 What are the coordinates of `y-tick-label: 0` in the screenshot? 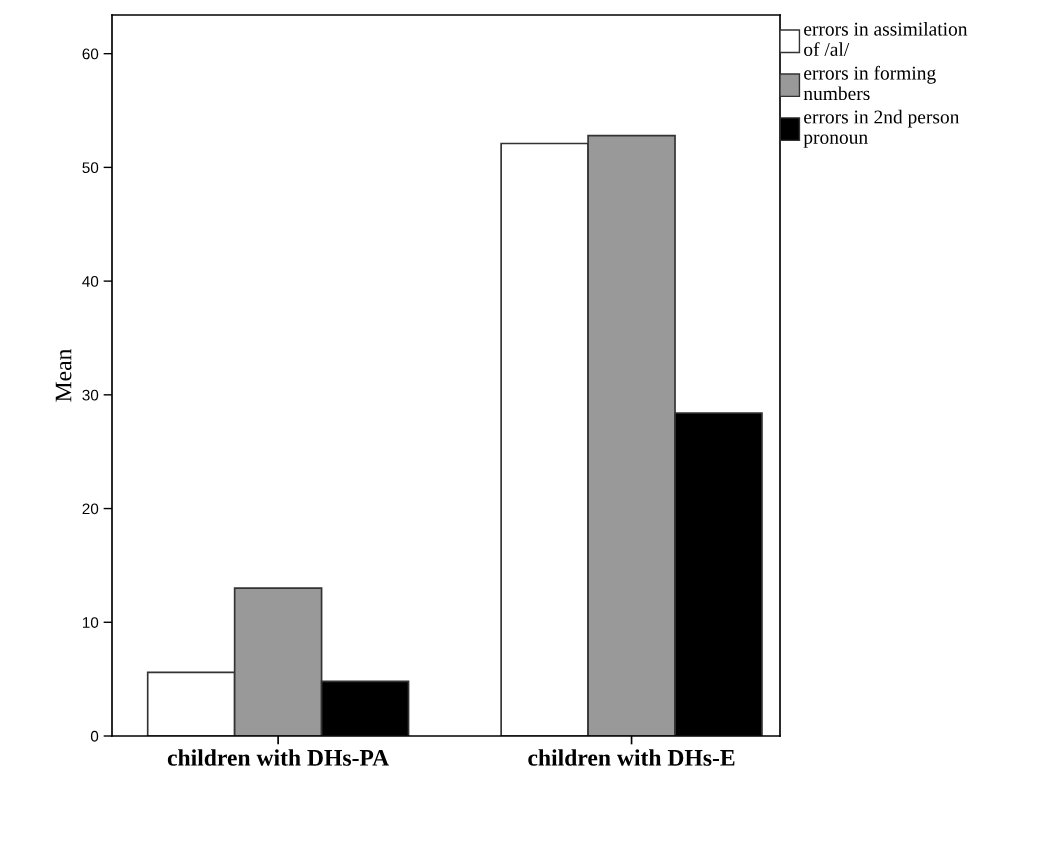 It's located at (94, 736).